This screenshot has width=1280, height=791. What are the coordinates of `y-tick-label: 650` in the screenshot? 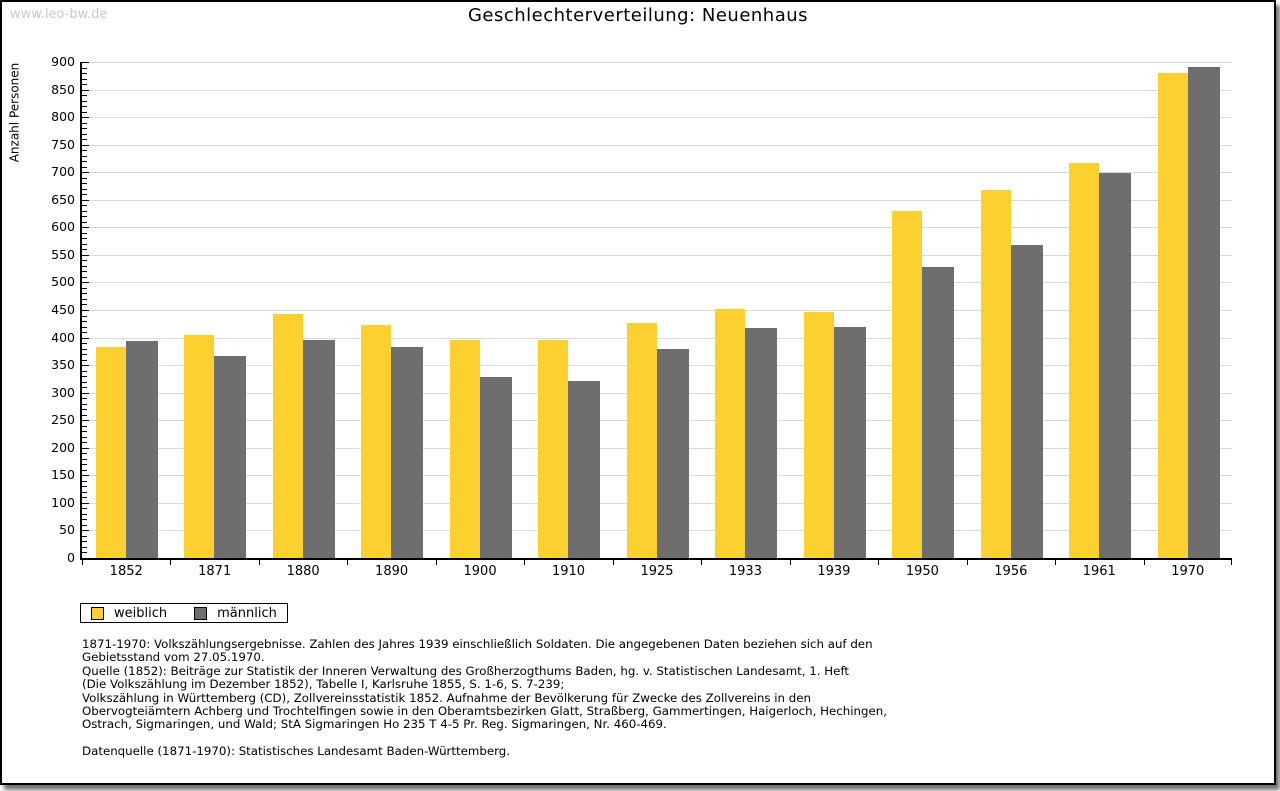 It's located at (63, 199).